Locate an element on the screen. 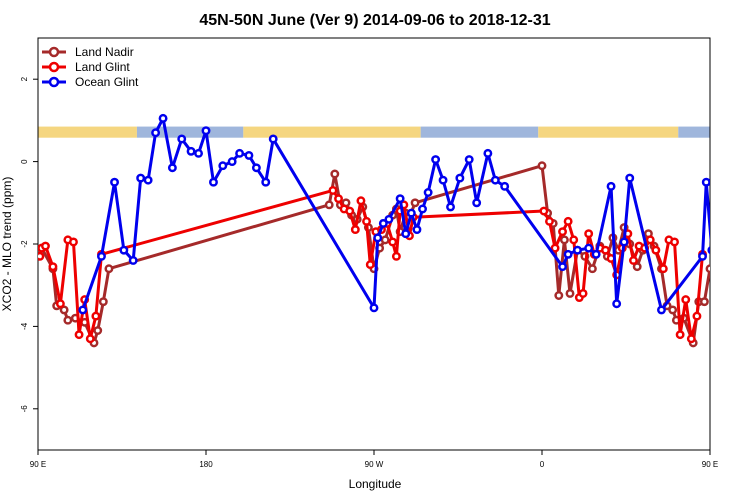 Image resolution: width=750 pixels, height=500 pixels. legend-label: Ocean Glint is located at coordinates (107, 82).